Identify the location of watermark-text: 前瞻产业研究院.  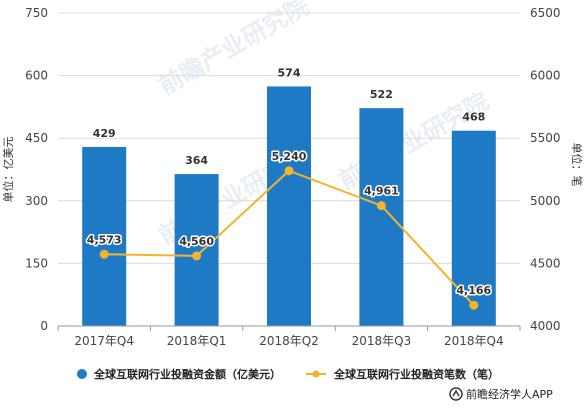
(233, 50).